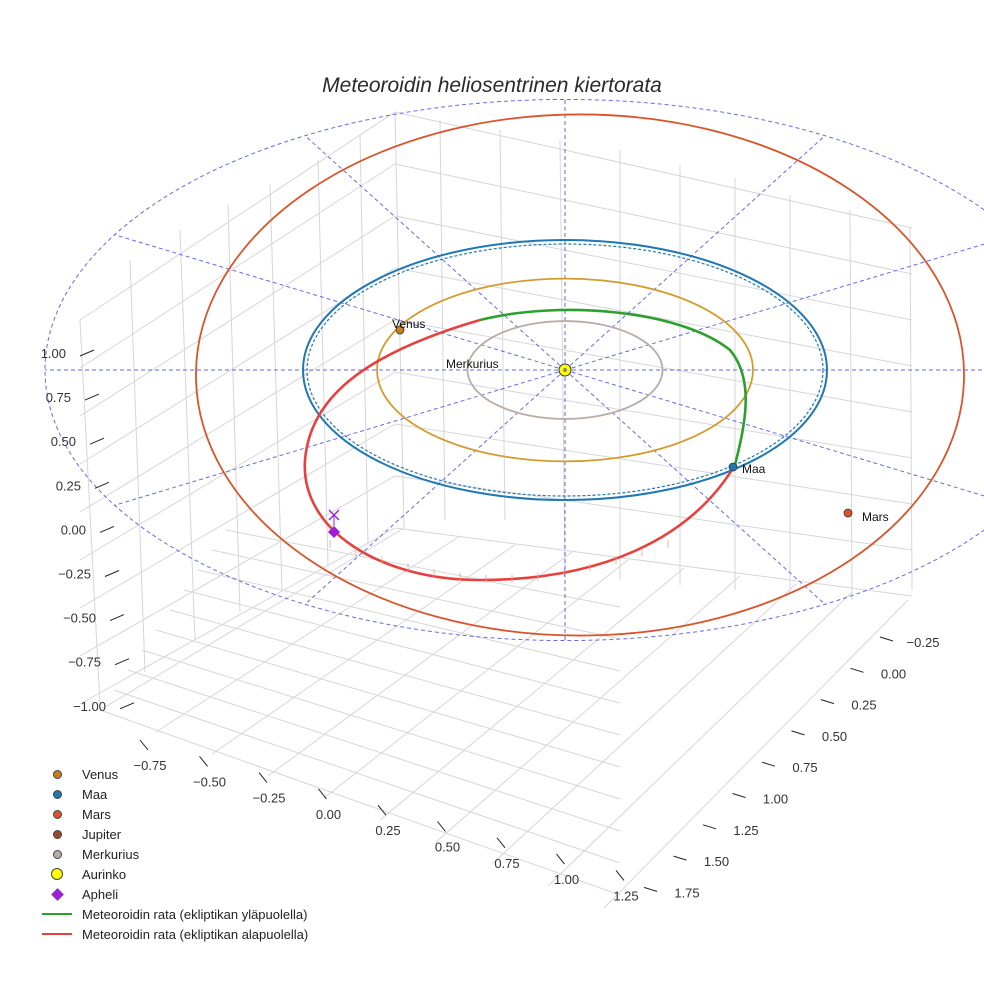 The height and width of the screenshot is (984, 984). I want to click on legend-item: Merkurius, so click(174, 854).